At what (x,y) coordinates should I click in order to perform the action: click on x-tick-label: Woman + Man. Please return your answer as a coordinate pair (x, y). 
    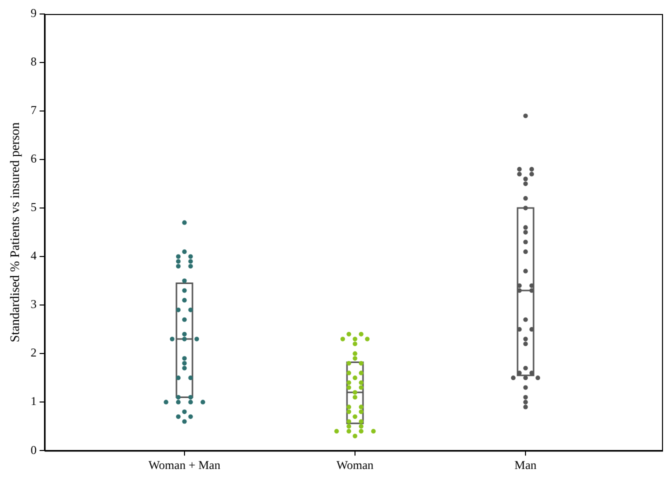
    Looking at the image, I should click on (184, 465).